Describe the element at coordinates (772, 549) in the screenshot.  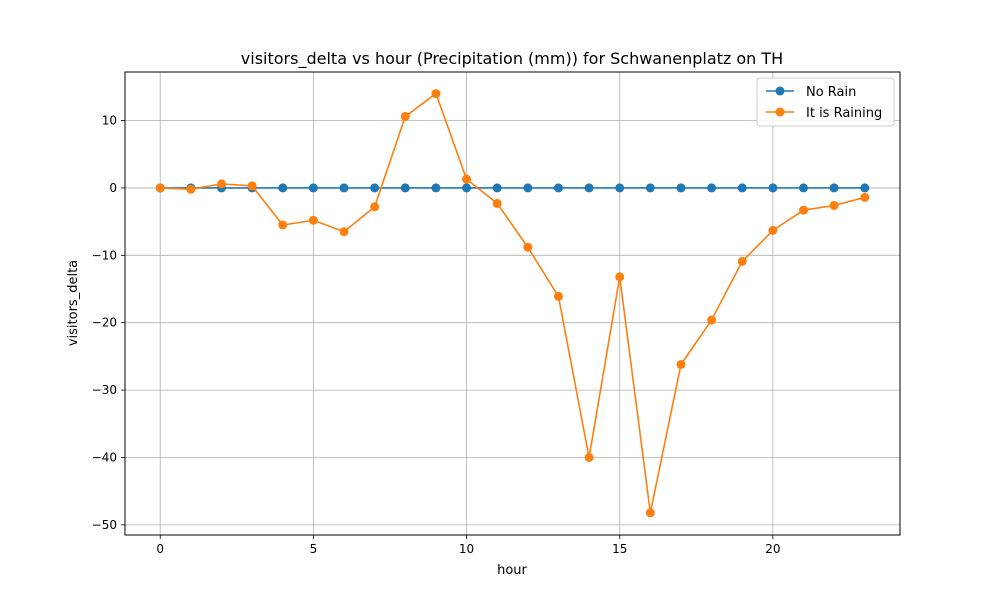
I see `x-tick-label: 20` at that location.